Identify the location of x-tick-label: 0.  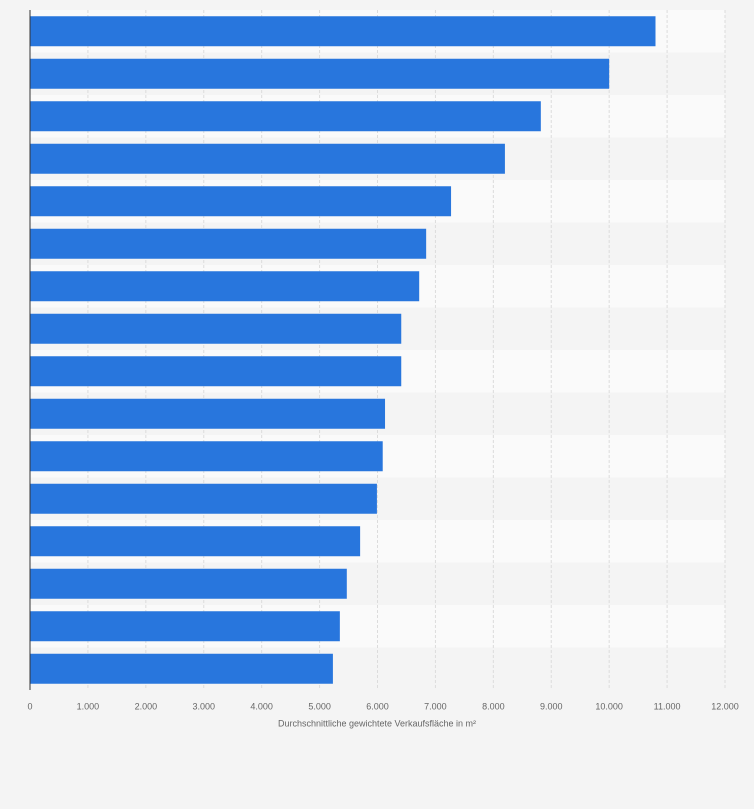
(29, 706).